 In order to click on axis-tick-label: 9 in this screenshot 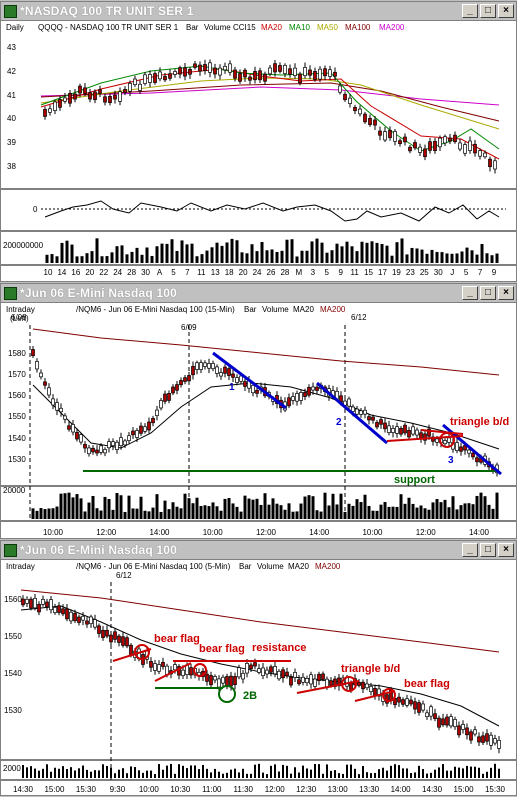, I will do `click(494, 272)`.